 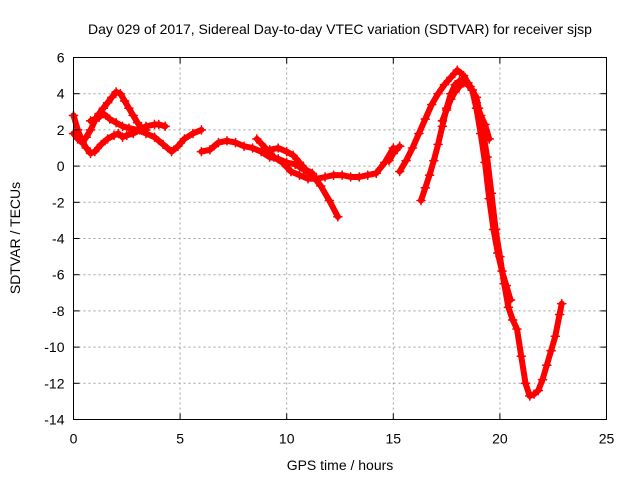 I want to click on y-tick-label: -8, so click(x=58, y=311).